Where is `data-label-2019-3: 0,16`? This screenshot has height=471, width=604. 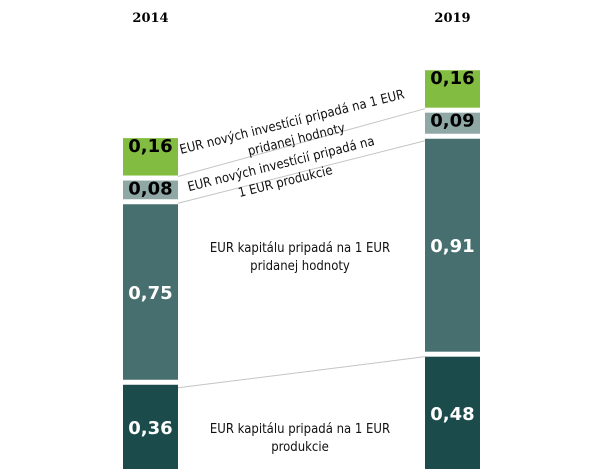
data-label-2019-3: 0,16 is located at coordinates (452, 78).